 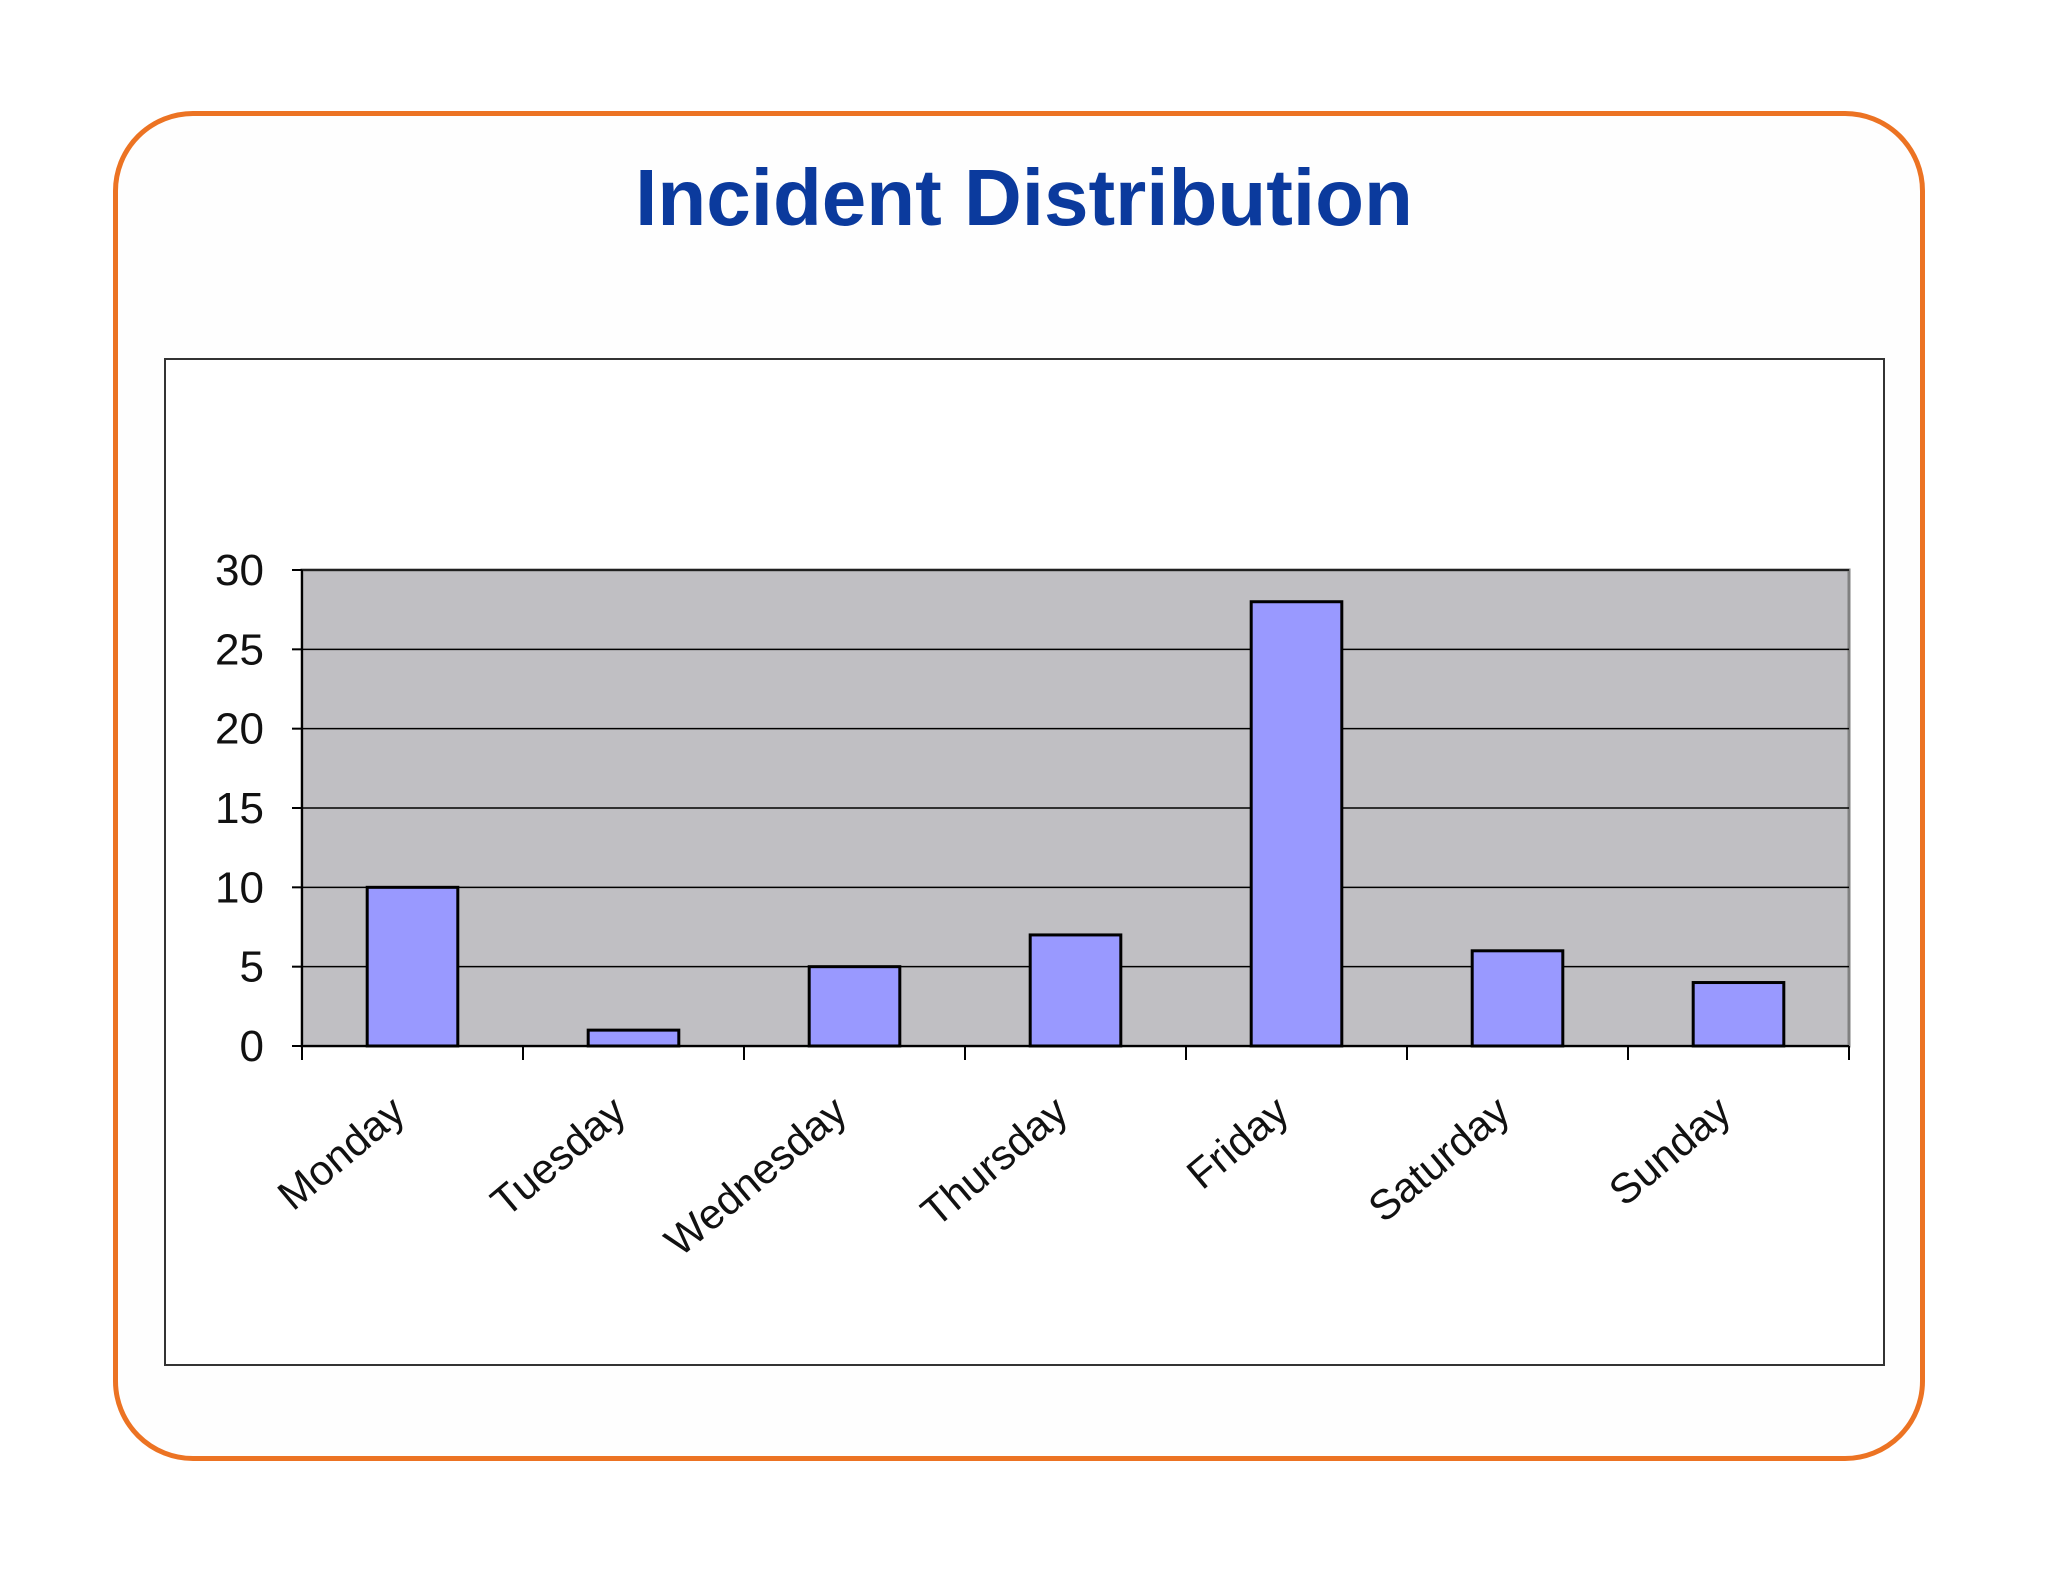 I want to click on y-tick-label: 0, so click(x=252, y=1046).